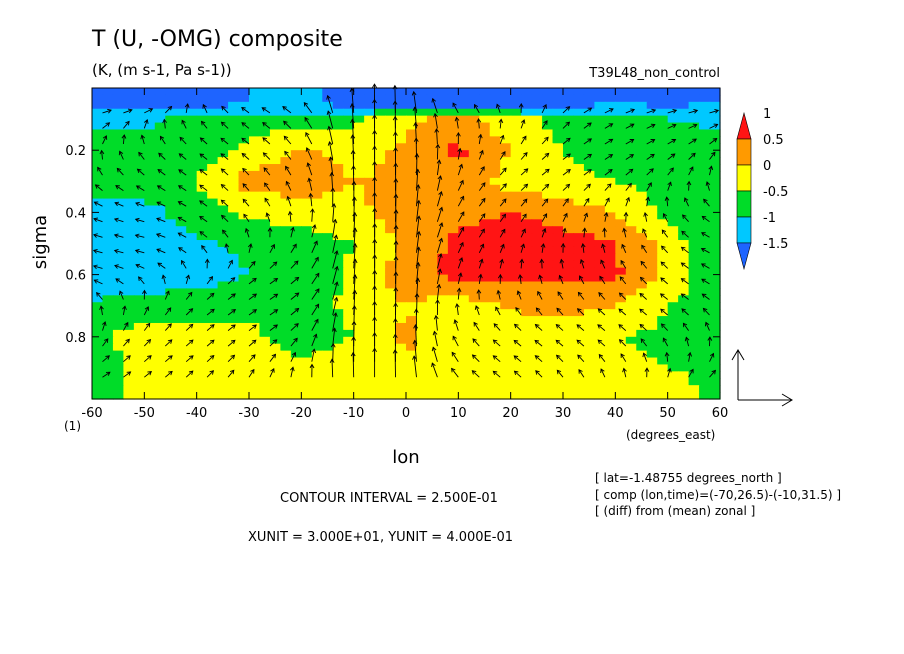 Image resolution: width=904 pixels, height=654 pixels. Describe the element at coordinates (744, 178) in the screenshot. I see `colorbar-segment` at that location.